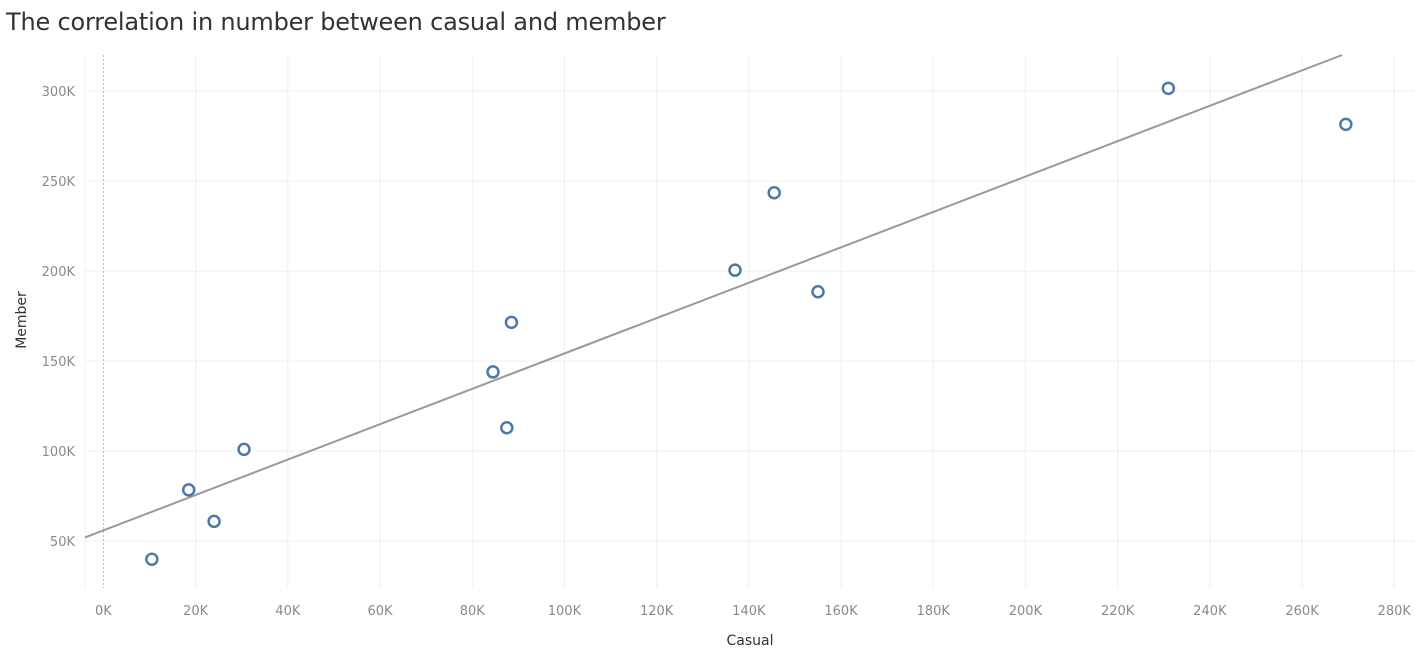 This screenshot has height=659, width=1415. I want to click on x-tick-label: 80K, so click(473, 611).